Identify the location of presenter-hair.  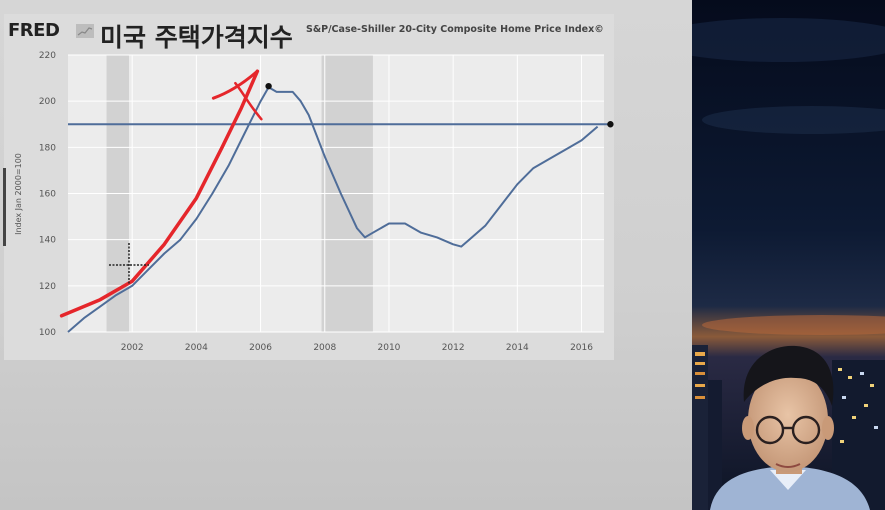
(788, 375).